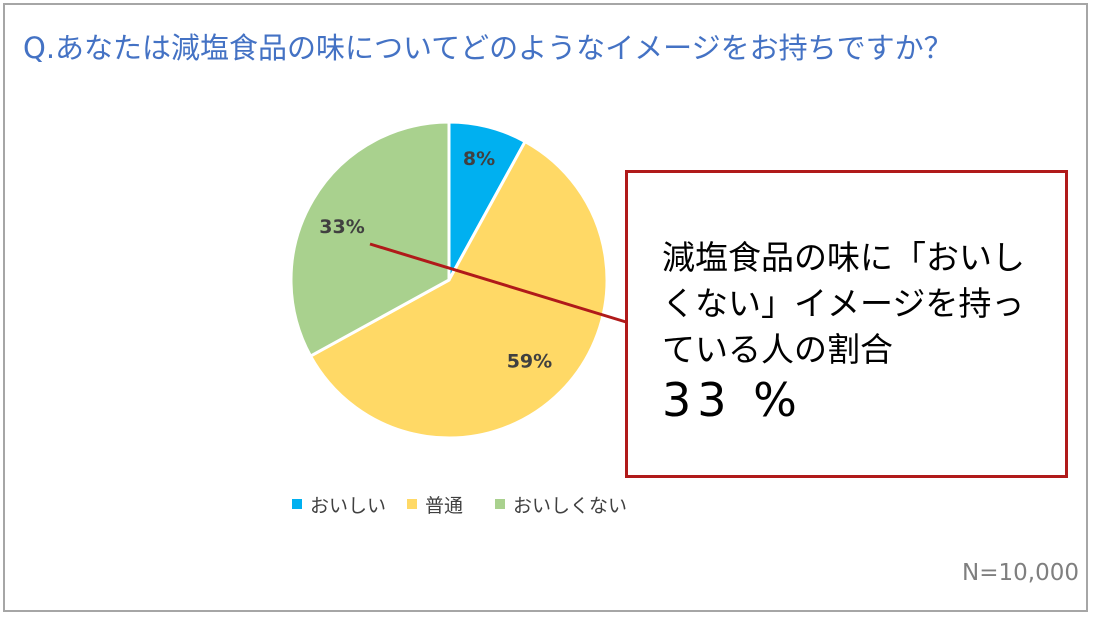 Image resolution: width=1093 pixels, height=617 pixels. Describe the element at coordinates (488, 48) in the screenshot. I see `chart-title: Q.あなたは減塩食品の味についてどのようなイメージをお持ちですか？` at that location.